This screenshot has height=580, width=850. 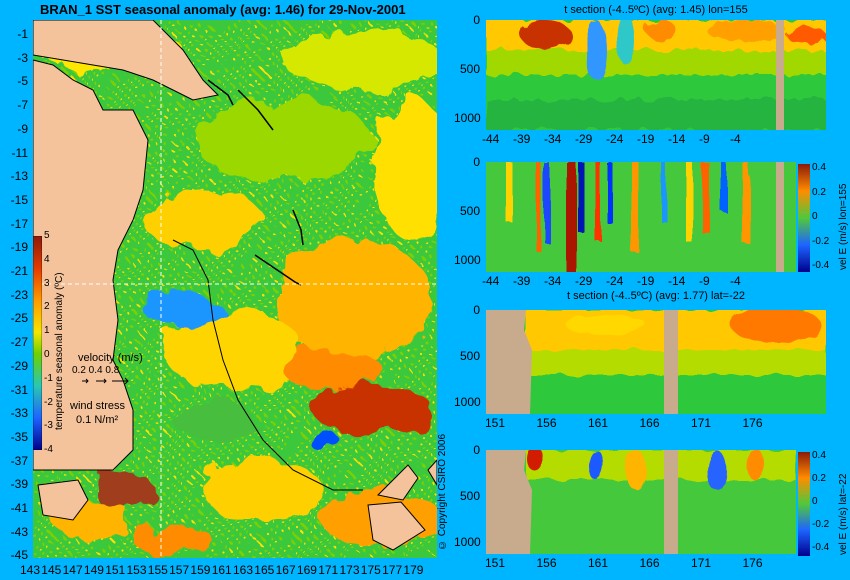 I want to click on lon-tick-label: 169, so click(x=306, y=570).